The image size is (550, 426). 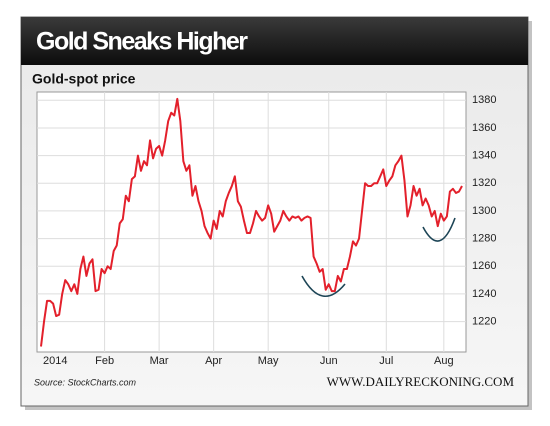 I want to click on y-tick-label: 1280, so click(x=484, y=239).